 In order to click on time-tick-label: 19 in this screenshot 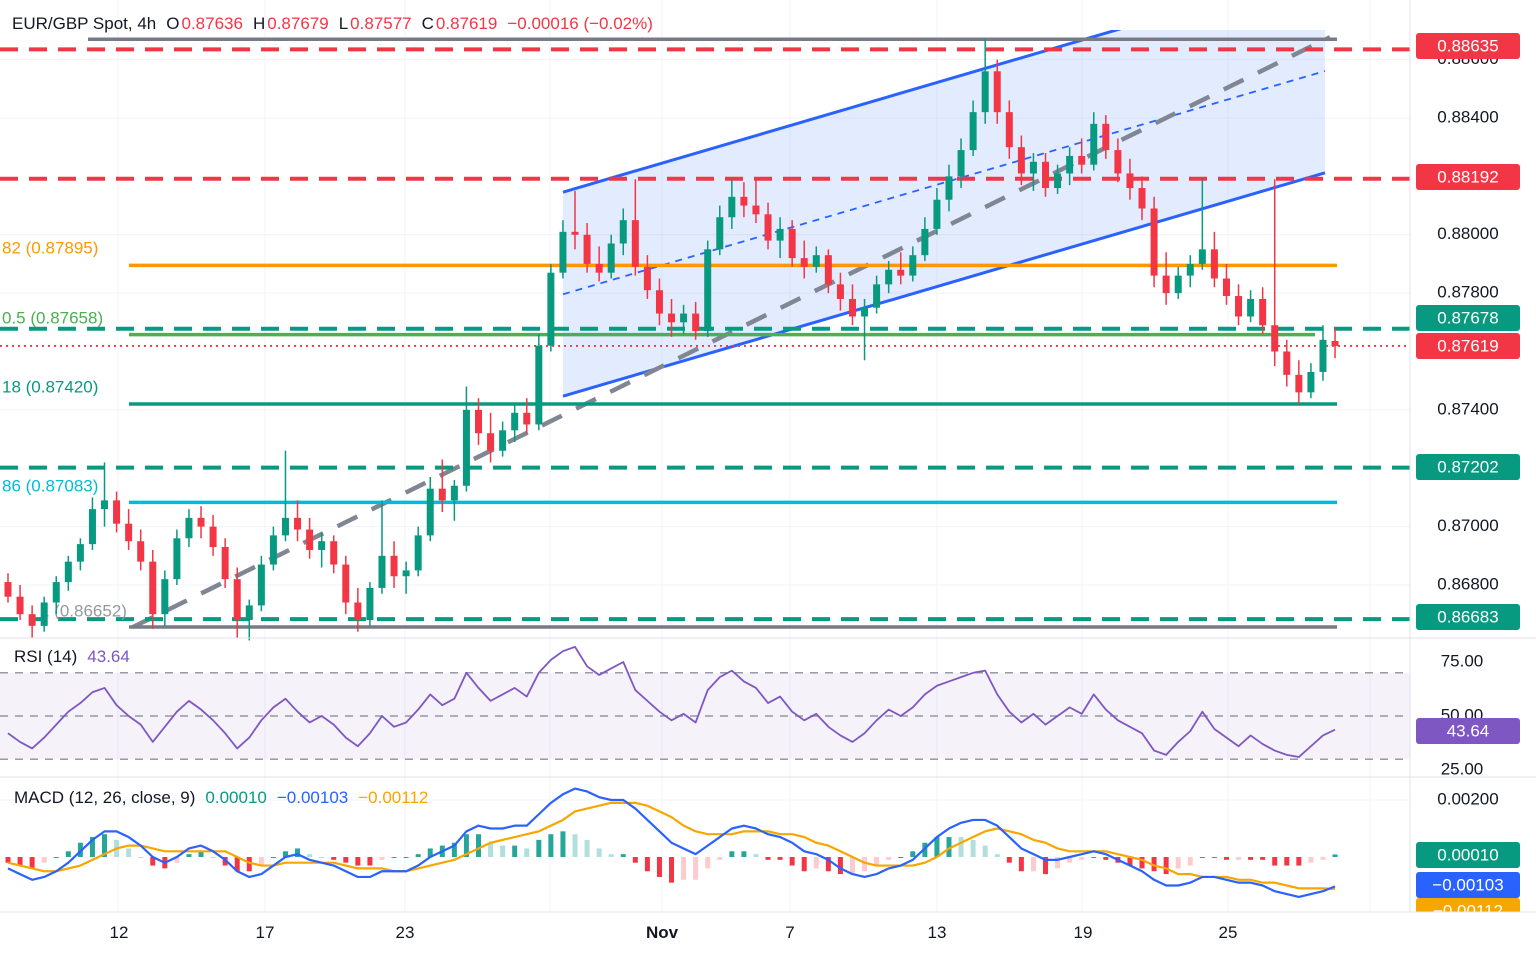, I will do `click(1083, 932)`.